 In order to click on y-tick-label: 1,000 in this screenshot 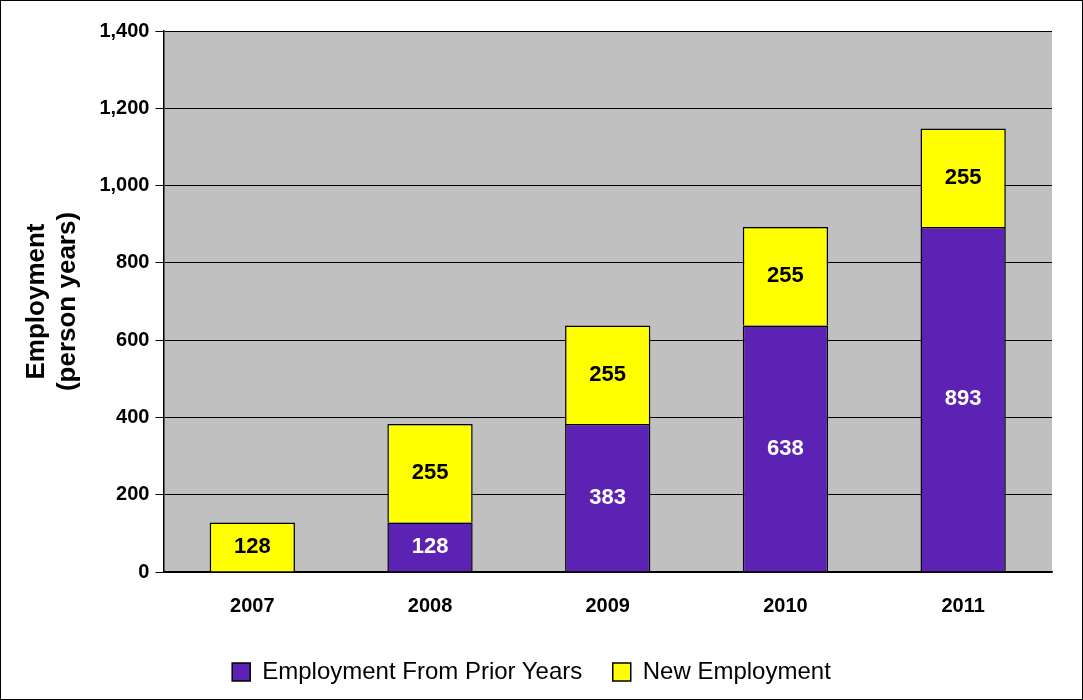, I will do `click(124, 184)`.